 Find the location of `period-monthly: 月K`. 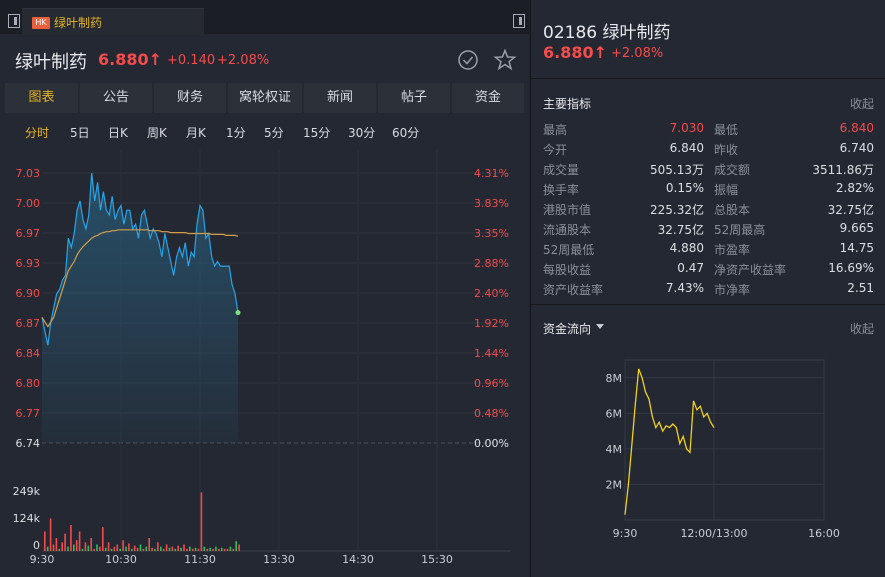

period-monthly: 月K is located at coordinates (196, 133).